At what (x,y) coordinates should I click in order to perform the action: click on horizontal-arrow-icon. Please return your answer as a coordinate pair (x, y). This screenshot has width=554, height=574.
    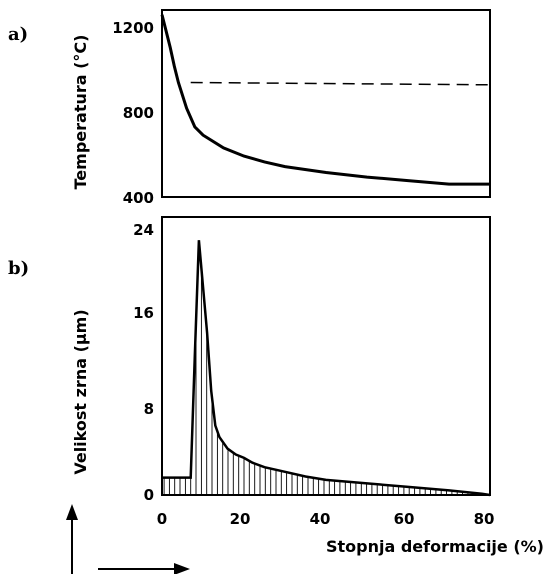
    Looking at the image, I should click on (144, 568).